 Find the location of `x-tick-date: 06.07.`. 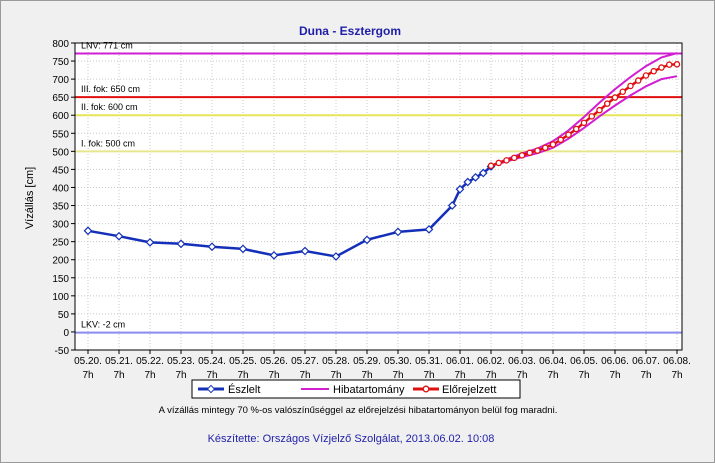

x-tick-date: 06.07. is located at coordinates (646, 361).